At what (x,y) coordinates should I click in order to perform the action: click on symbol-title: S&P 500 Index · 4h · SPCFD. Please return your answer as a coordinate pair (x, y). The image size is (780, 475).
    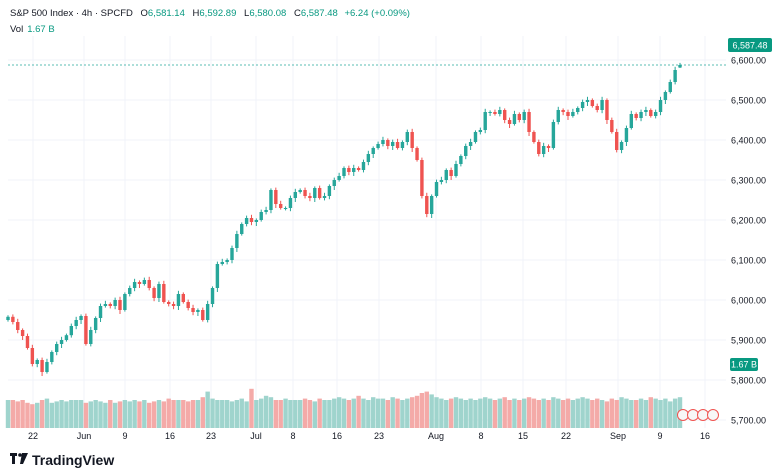
    Looking at the image, I should click on (71, 13).